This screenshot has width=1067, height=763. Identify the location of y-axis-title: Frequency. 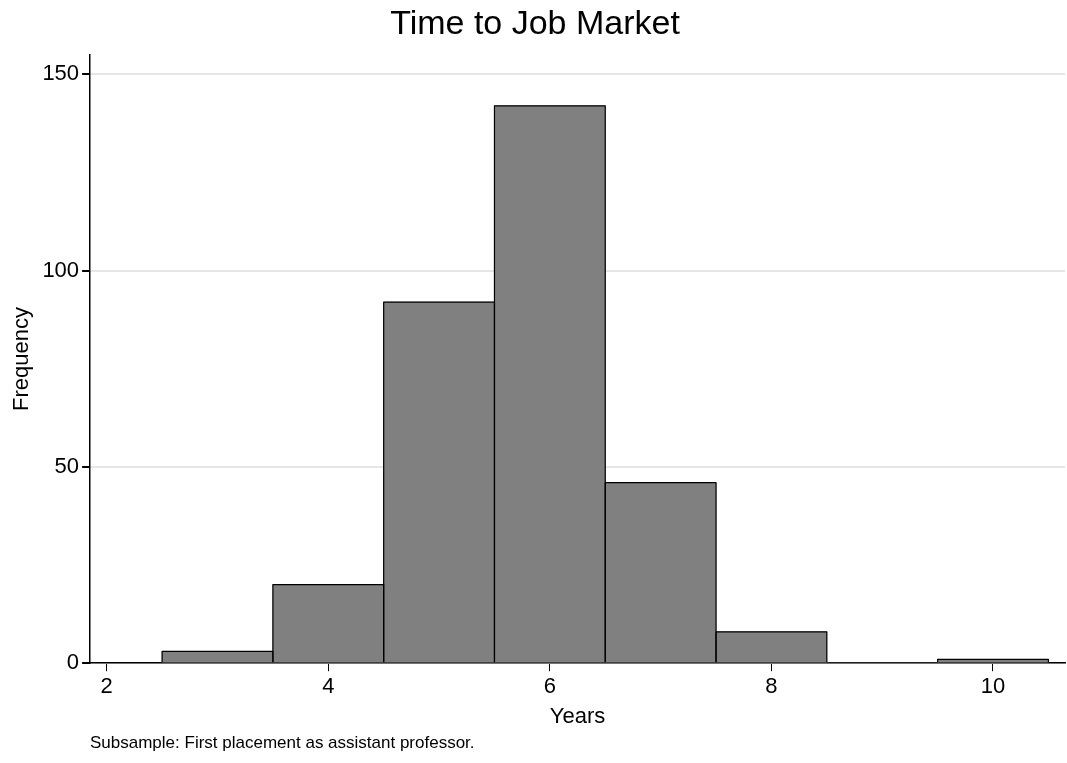
(21, 359).